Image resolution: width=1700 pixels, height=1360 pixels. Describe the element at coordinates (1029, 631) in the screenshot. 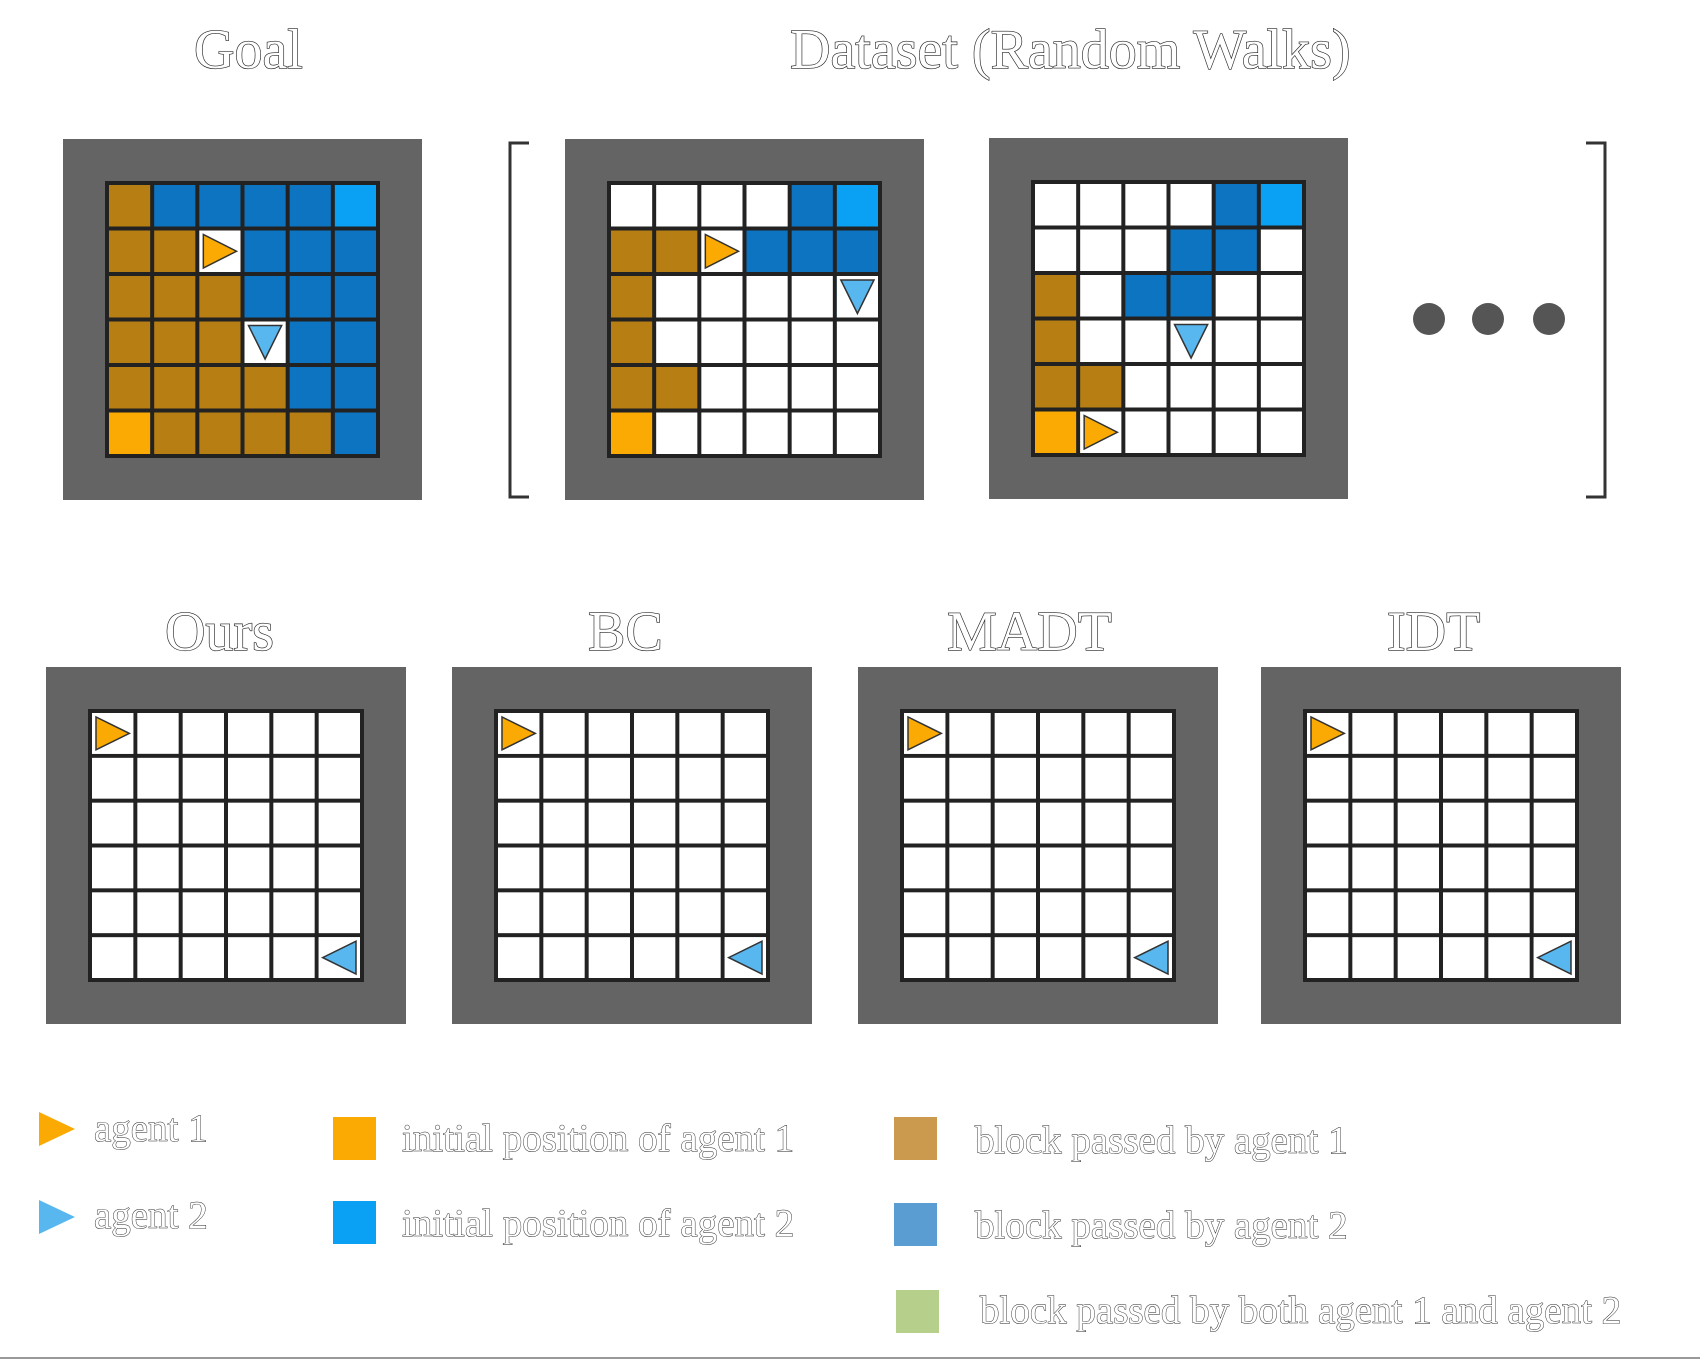

I see `title-madt: MADT` at that location.